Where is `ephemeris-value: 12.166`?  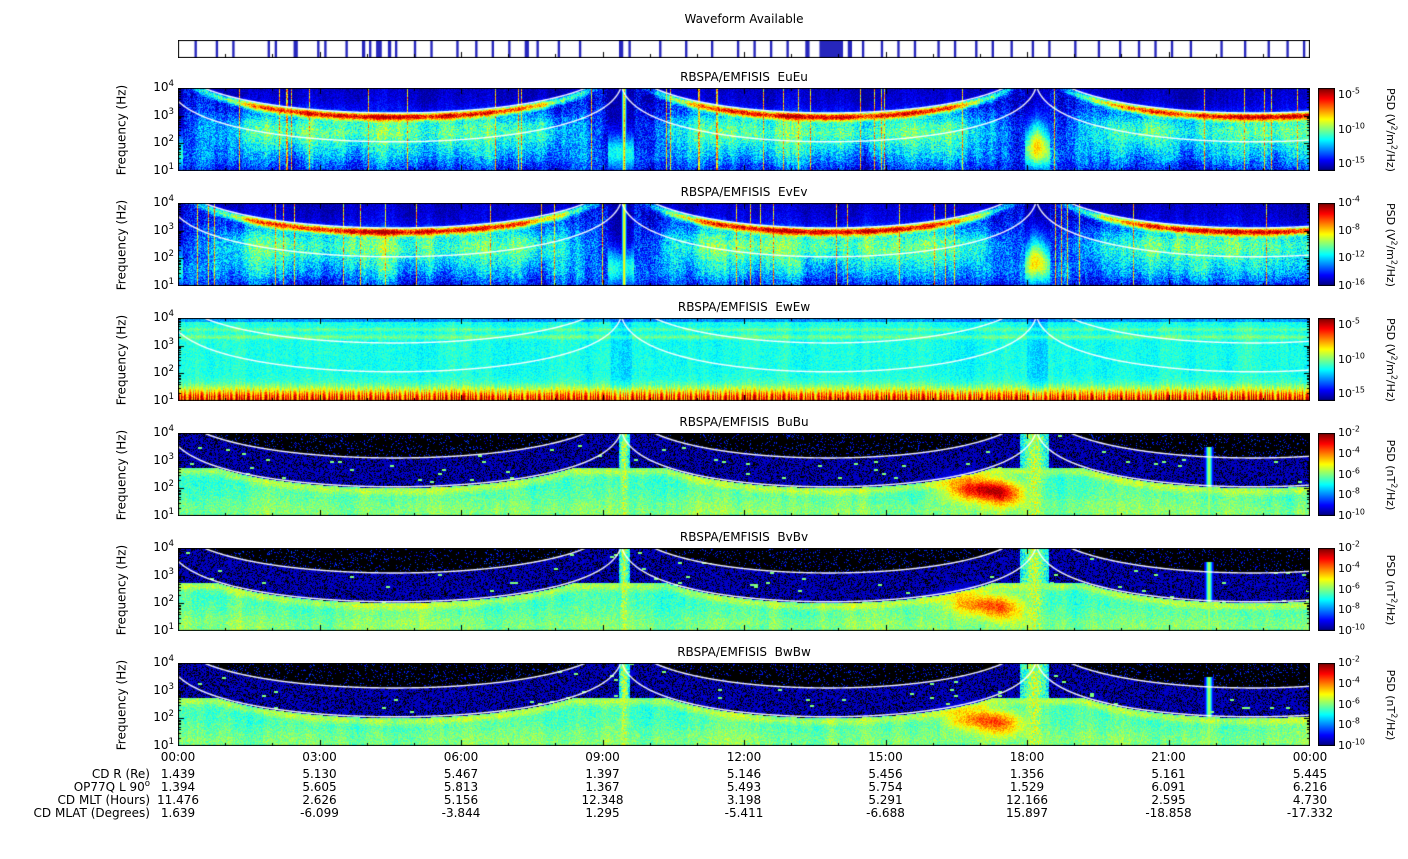
ephemeris-value: 12.166 is located at coordinates (1027, 800).